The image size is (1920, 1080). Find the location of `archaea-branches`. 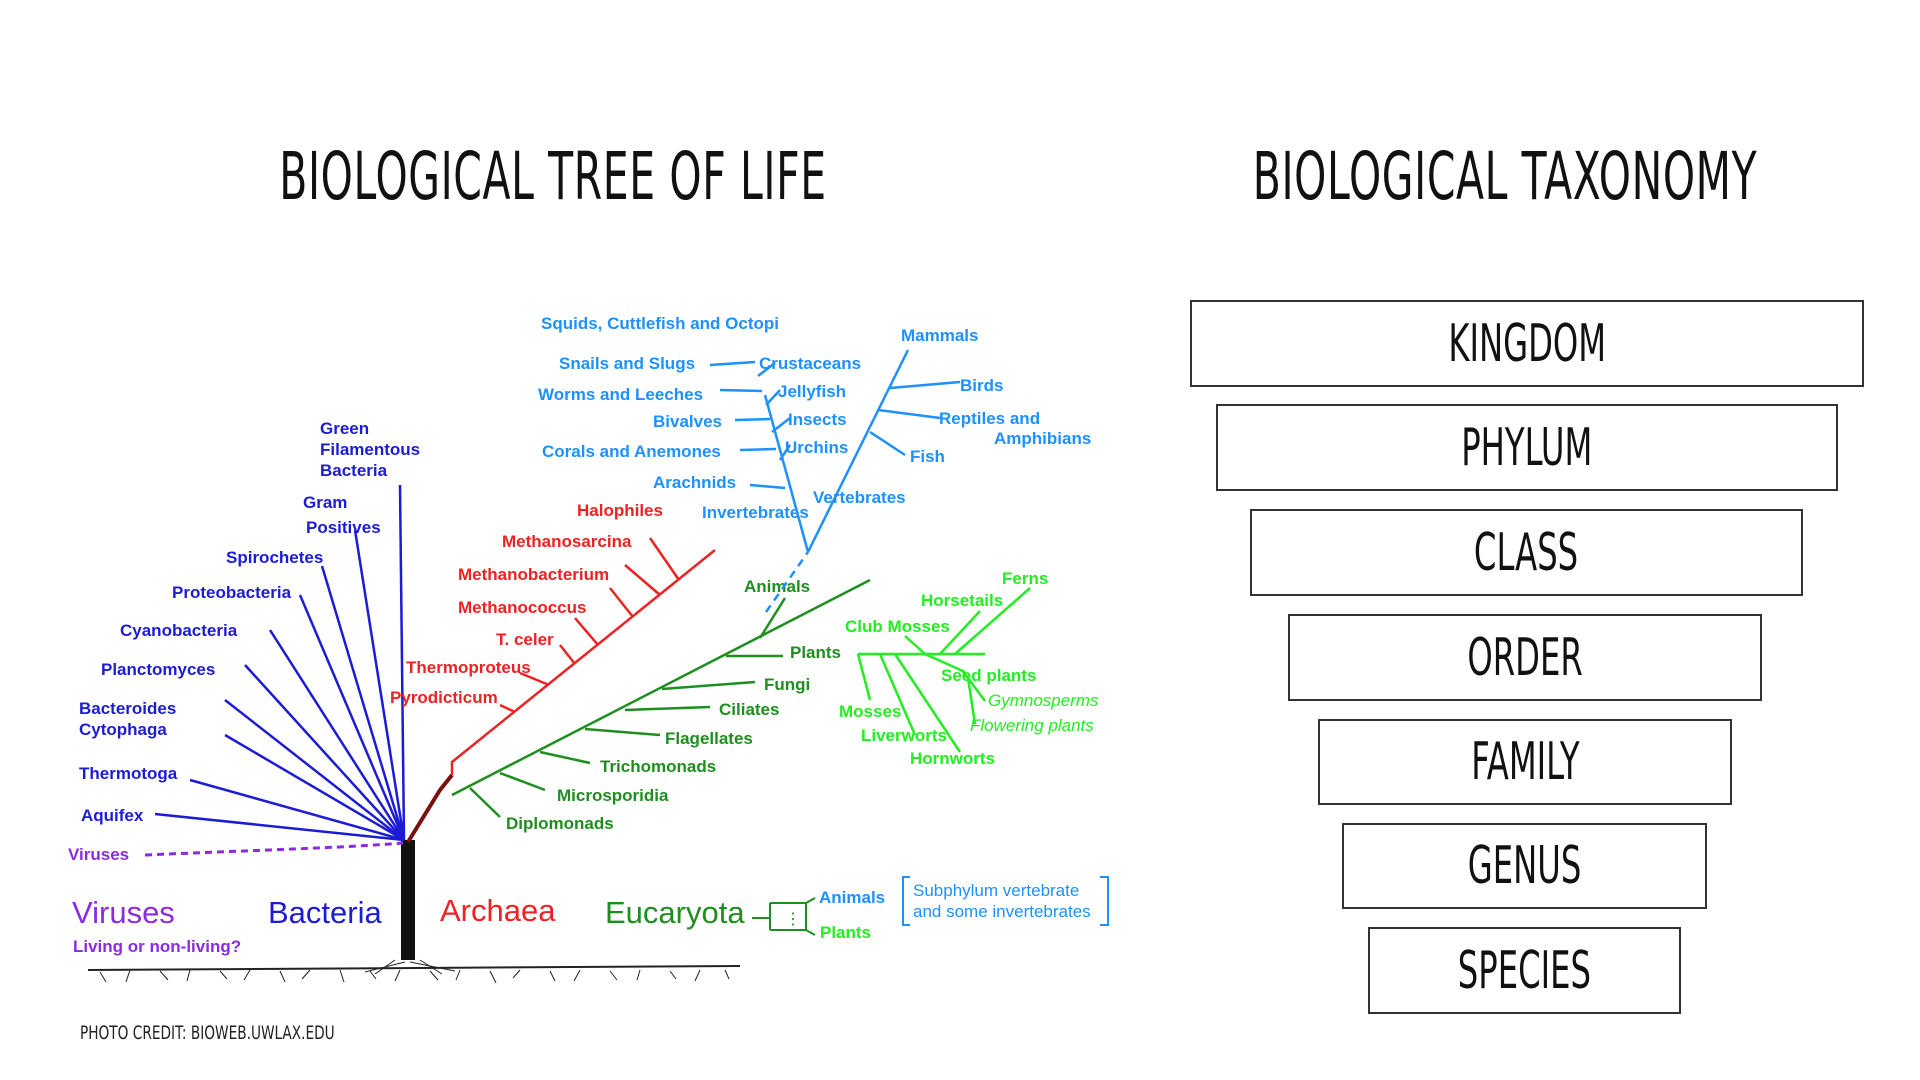

archaea-branches is located at coordinates (583, 656).